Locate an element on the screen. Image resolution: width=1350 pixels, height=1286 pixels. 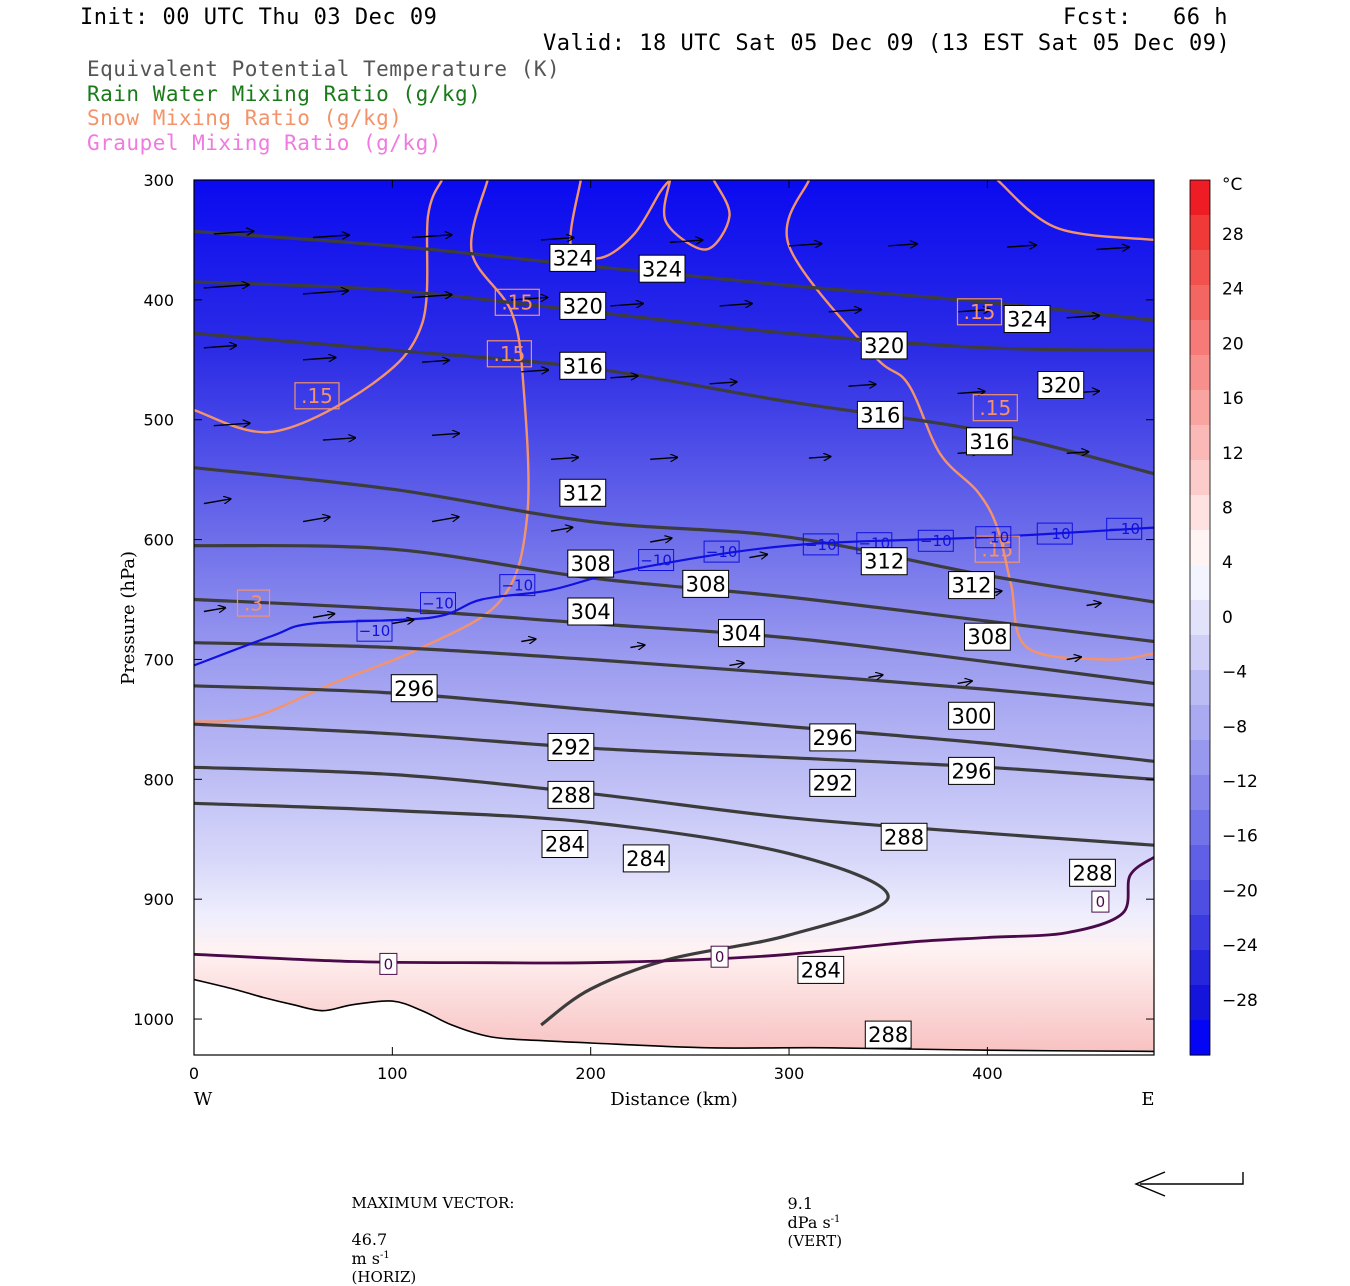
isotherm-neg10-label-5-box is located at coordinates (820, 544).